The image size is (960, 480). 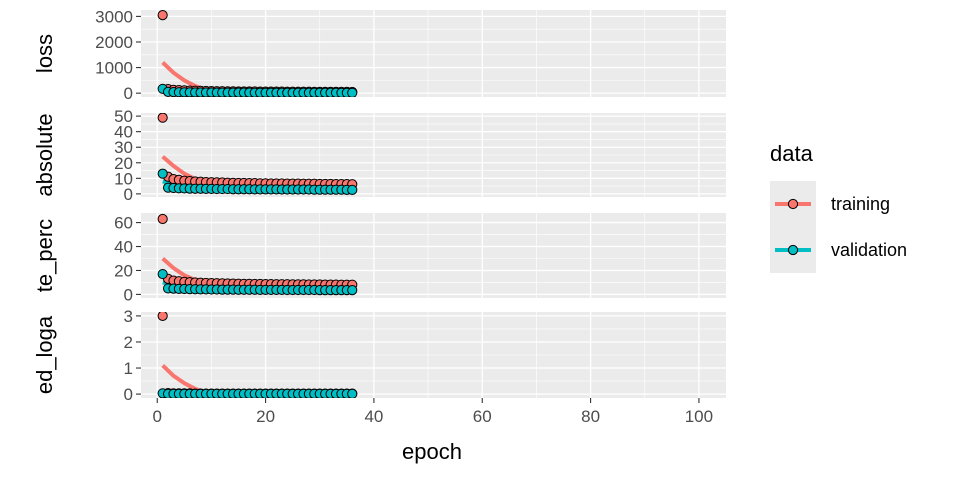 I want to click on facet-label: absolute, so click(x=44, y=154).